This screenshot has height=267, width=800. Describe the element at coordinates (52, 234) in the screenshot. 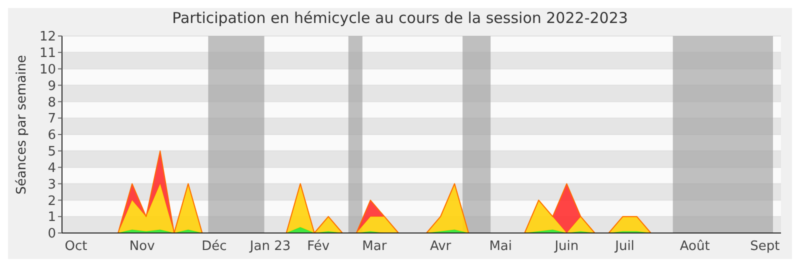

I see `y-tick-label: 0` at that location.